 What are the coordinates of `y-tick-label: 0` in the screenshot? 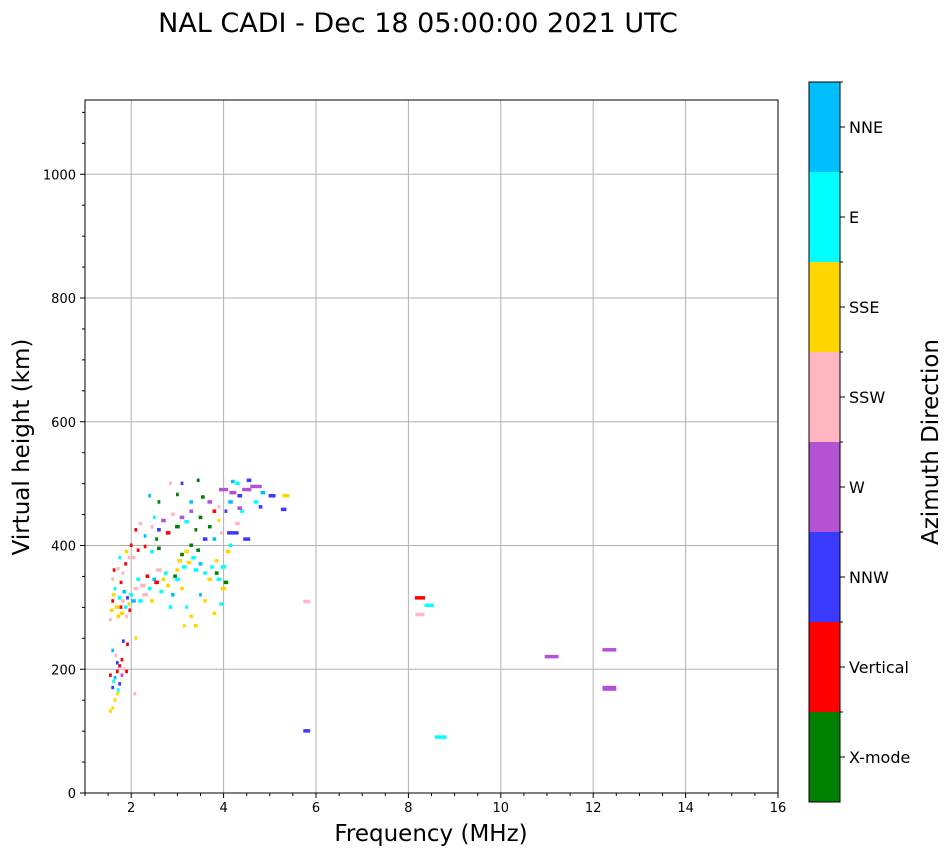 It's located at (72, 794).